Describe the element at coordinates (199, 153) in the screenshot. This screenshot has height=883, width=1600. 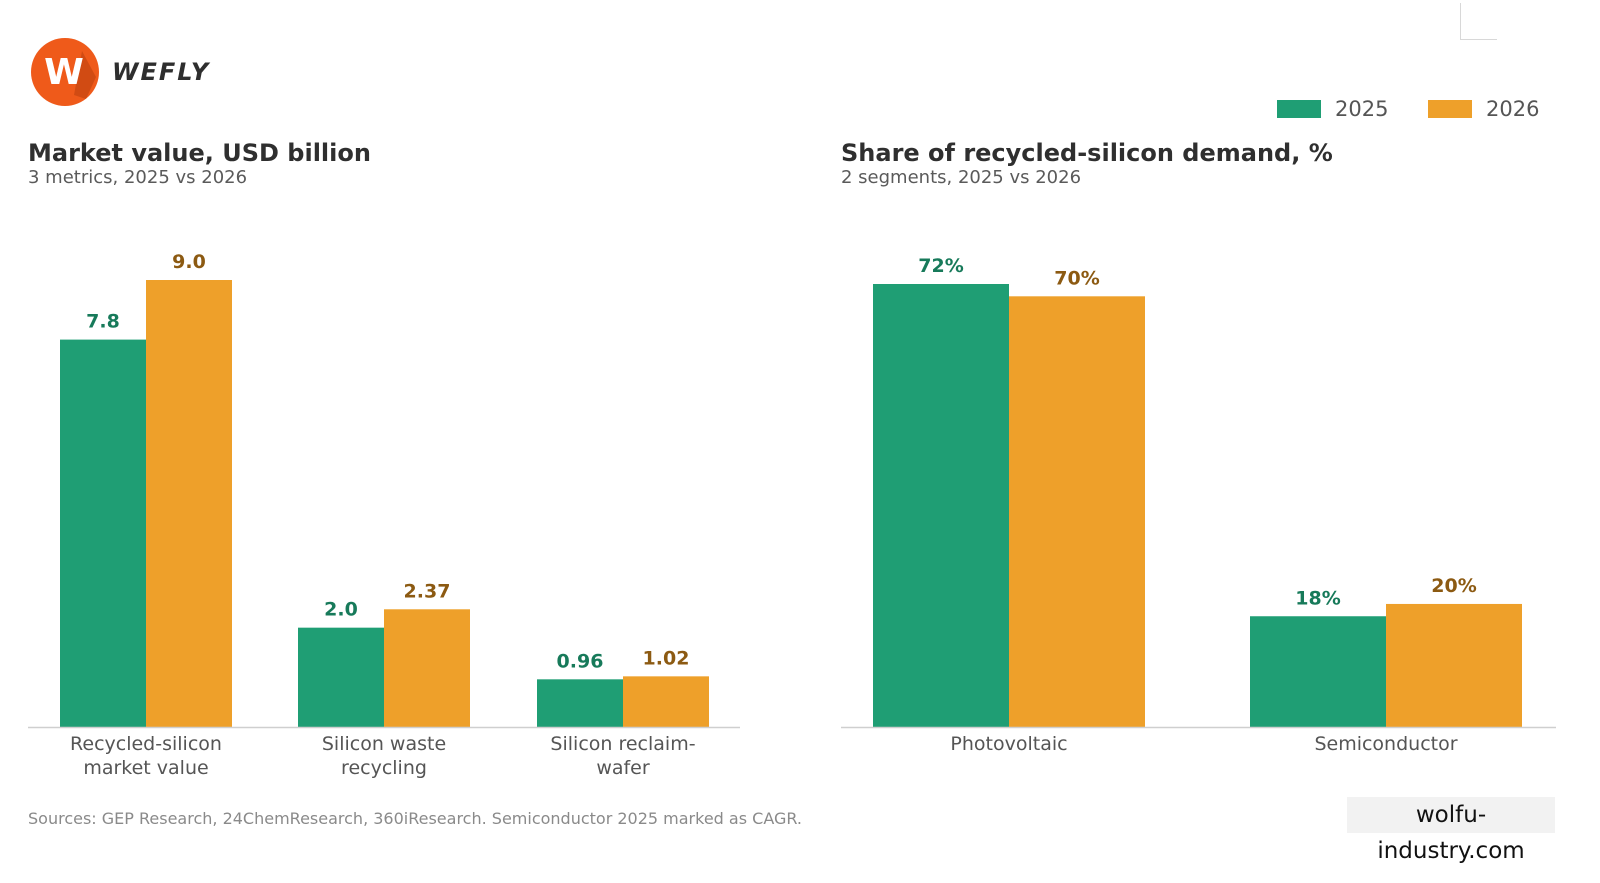
I see `left-chart-title: Market value, USD billion` at that location.